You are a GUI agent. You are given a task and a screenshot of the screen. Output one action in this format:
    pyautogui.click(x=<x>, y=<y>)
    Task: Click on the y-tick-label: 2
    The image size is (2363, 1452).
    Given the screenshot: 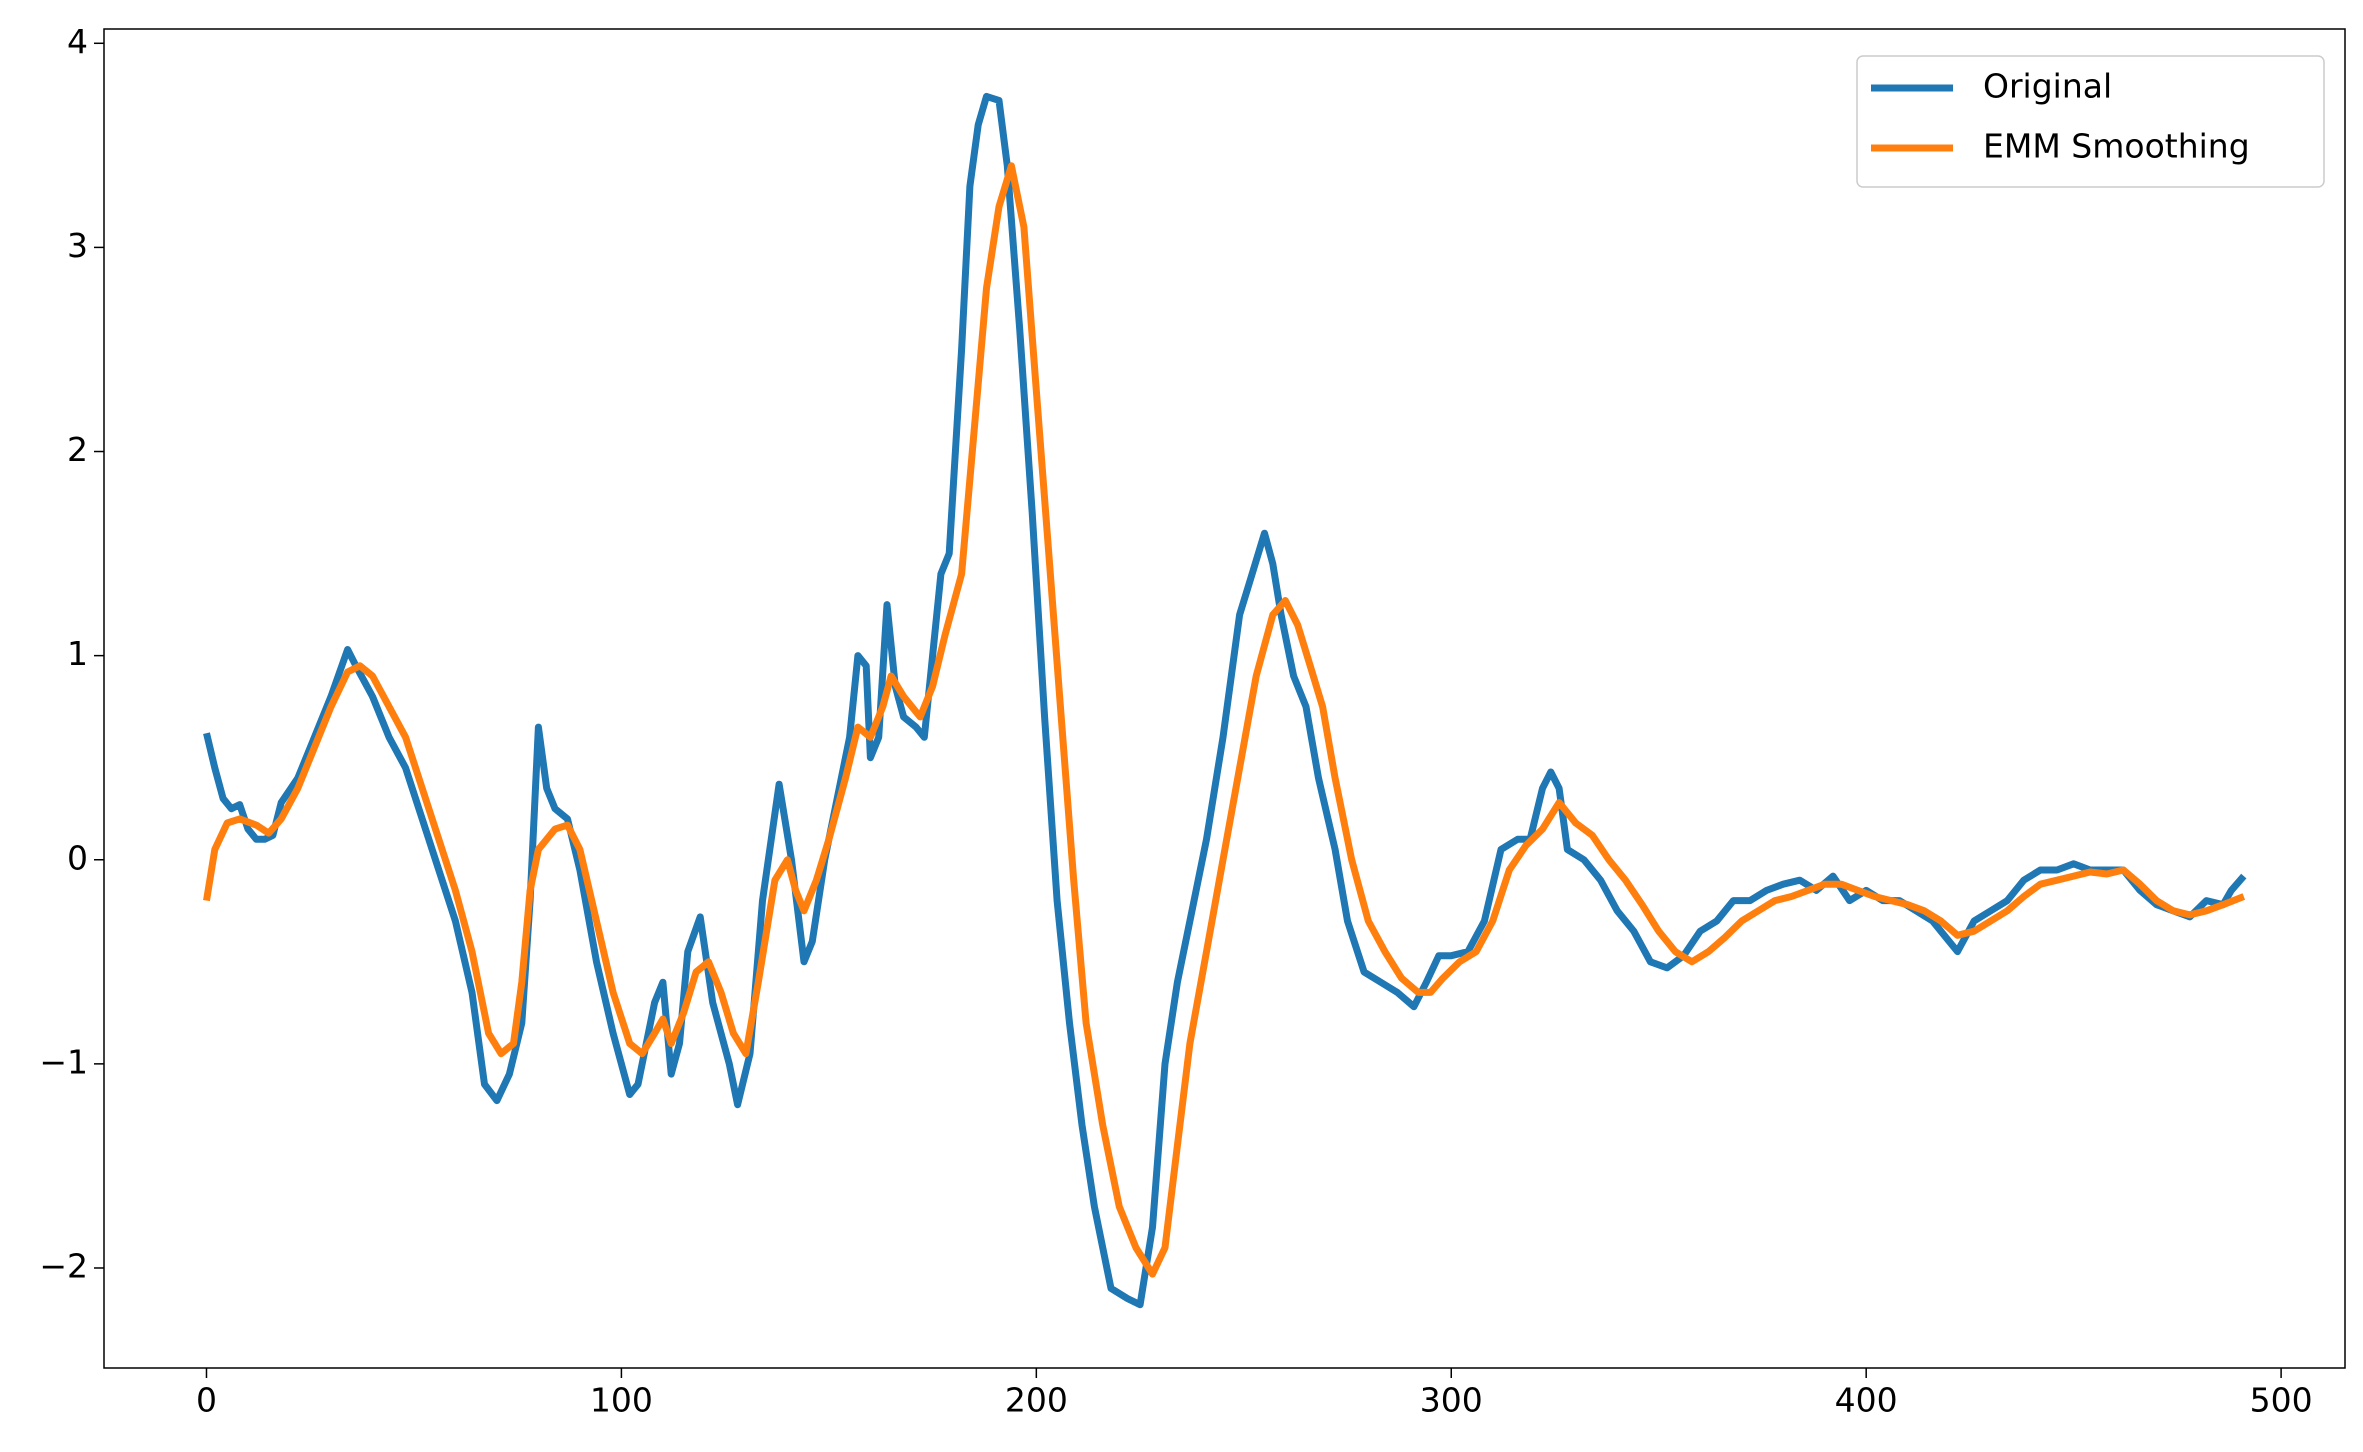 What is the action you would take?
    pyautogui.click(x=77, y=449)
    